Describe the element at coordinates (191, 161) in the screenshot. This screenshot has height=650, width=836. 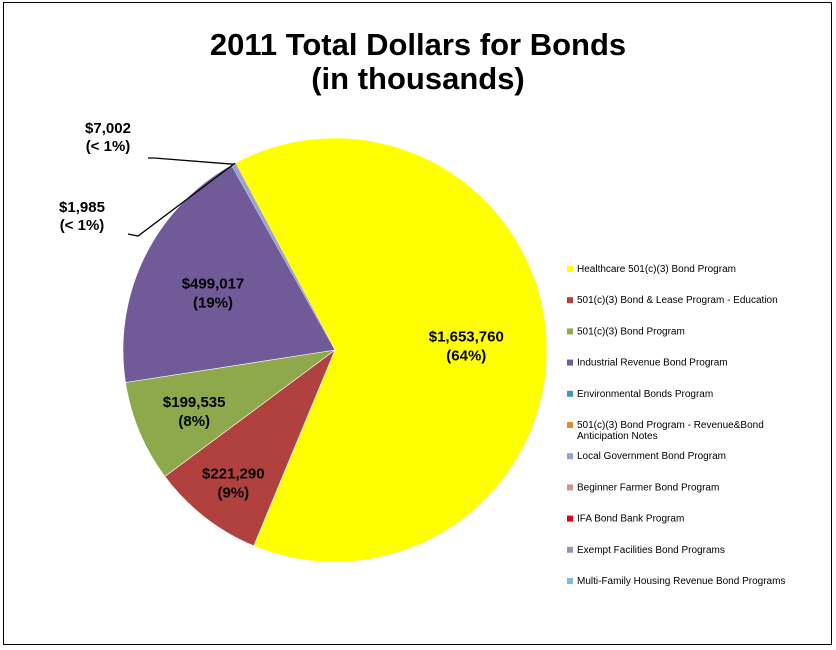
I see `leader-line-local-government-bond-program` at that location.